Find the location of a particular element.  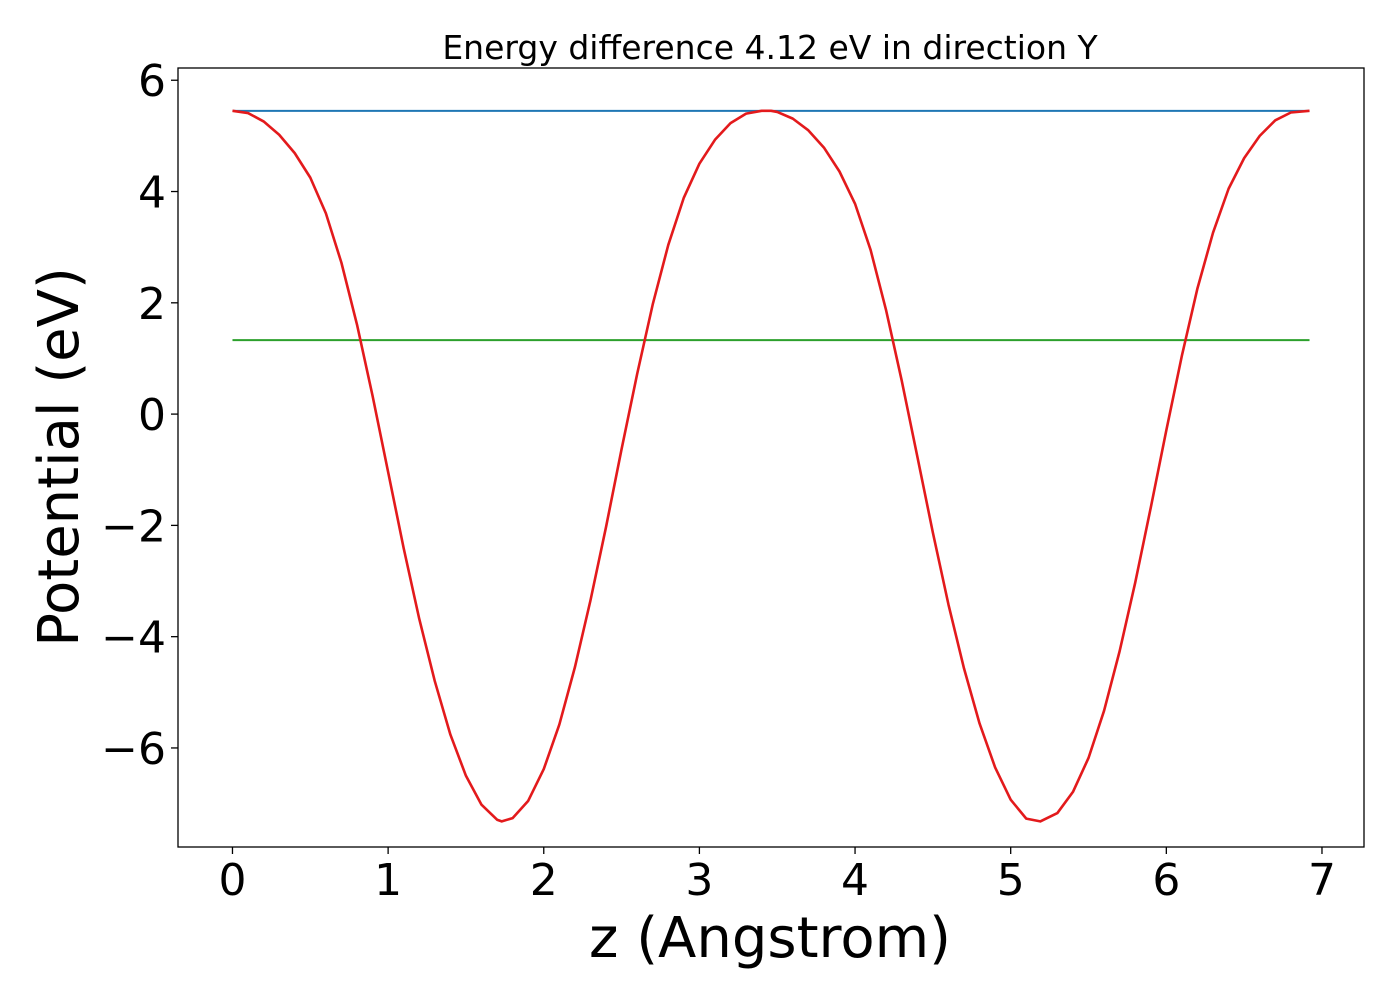

x-tick-label: 1 is located at coordinates (388, 880).